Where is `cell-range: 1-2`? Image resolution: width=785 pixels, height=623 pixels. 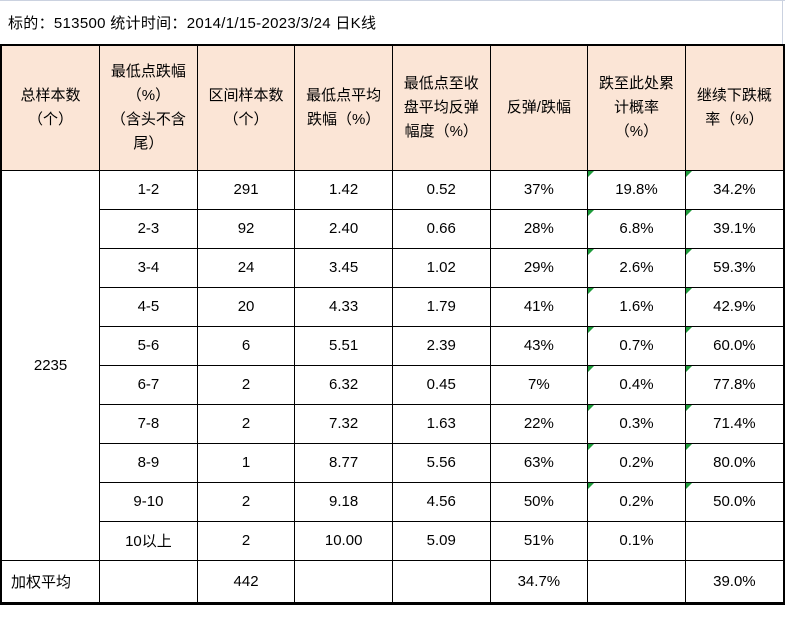 cell-range: 1-2 is located at coordinates (148, 189).